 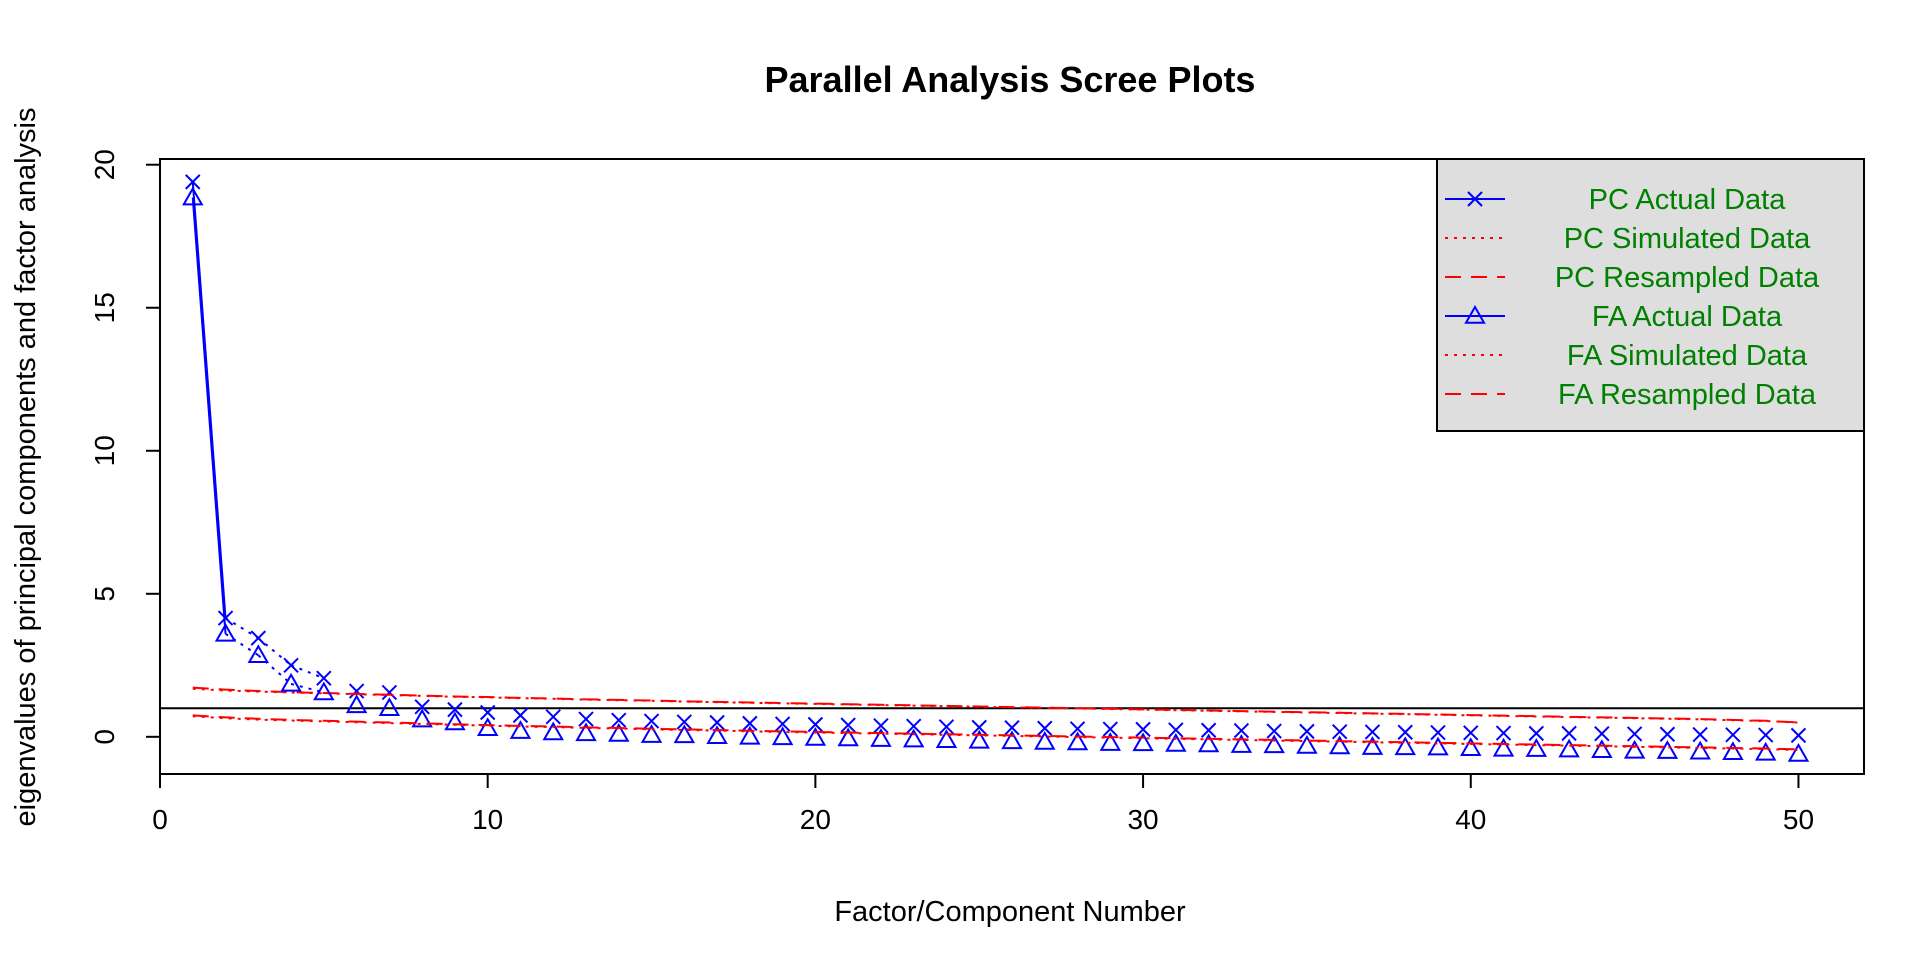 What do you see at coordinates (160, 819) in the screenshot?
I see `x-tick-label: 0` at bounding box center [160, 819].